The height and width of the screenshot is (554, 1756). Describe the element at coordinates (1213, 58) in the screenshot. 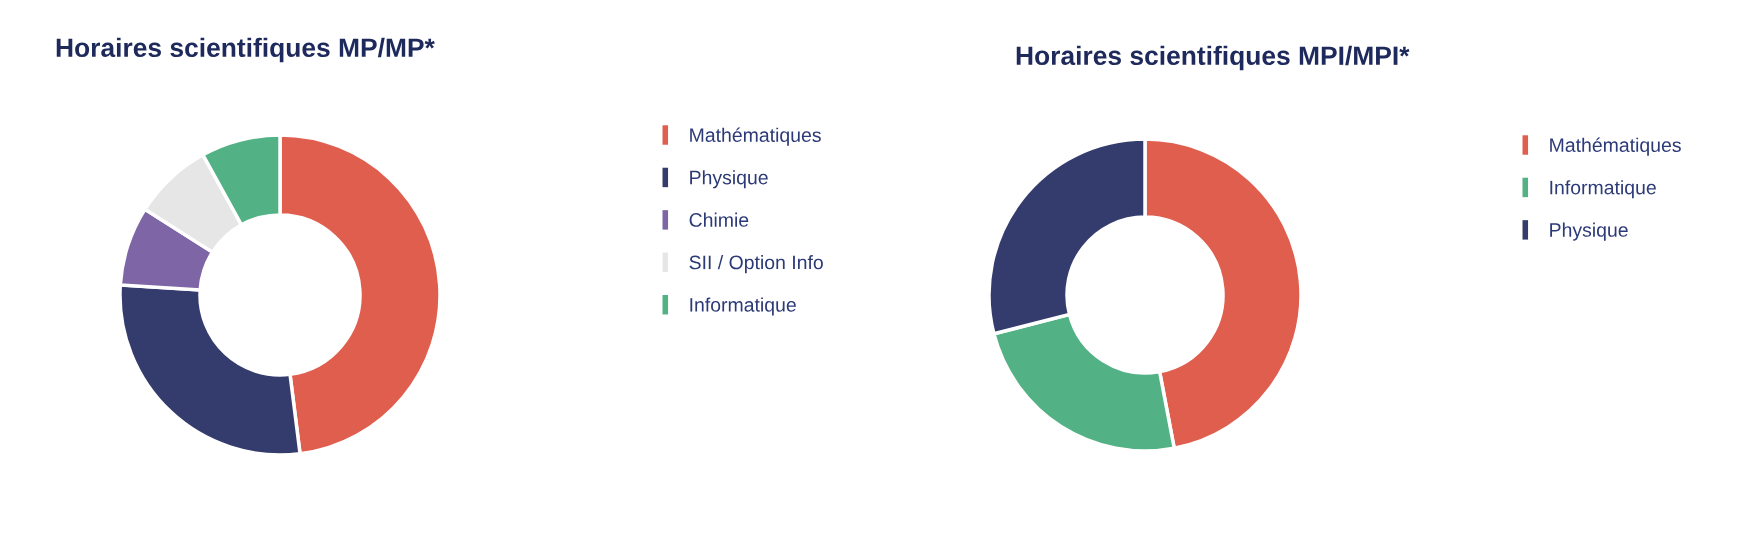

I see `chart-title: Horaires scientifiques MPI/MPI*` at that location.